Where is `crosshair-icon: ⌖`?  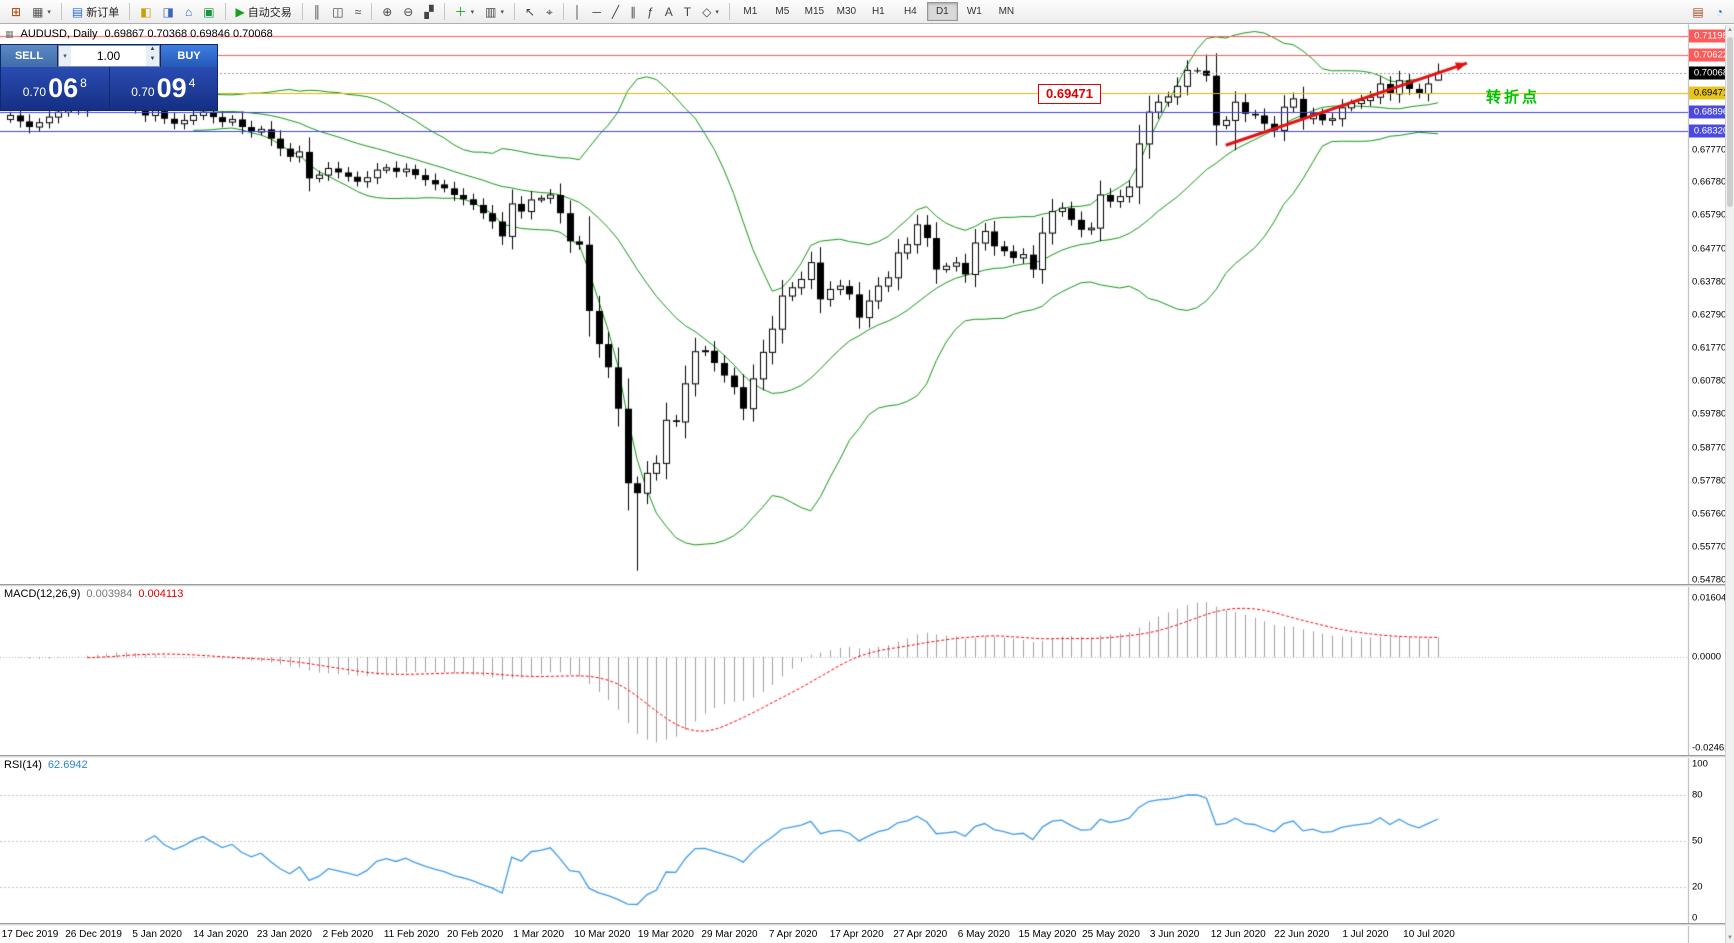 crosshair-icon: ⌖ is located at coordinates (549, 11).